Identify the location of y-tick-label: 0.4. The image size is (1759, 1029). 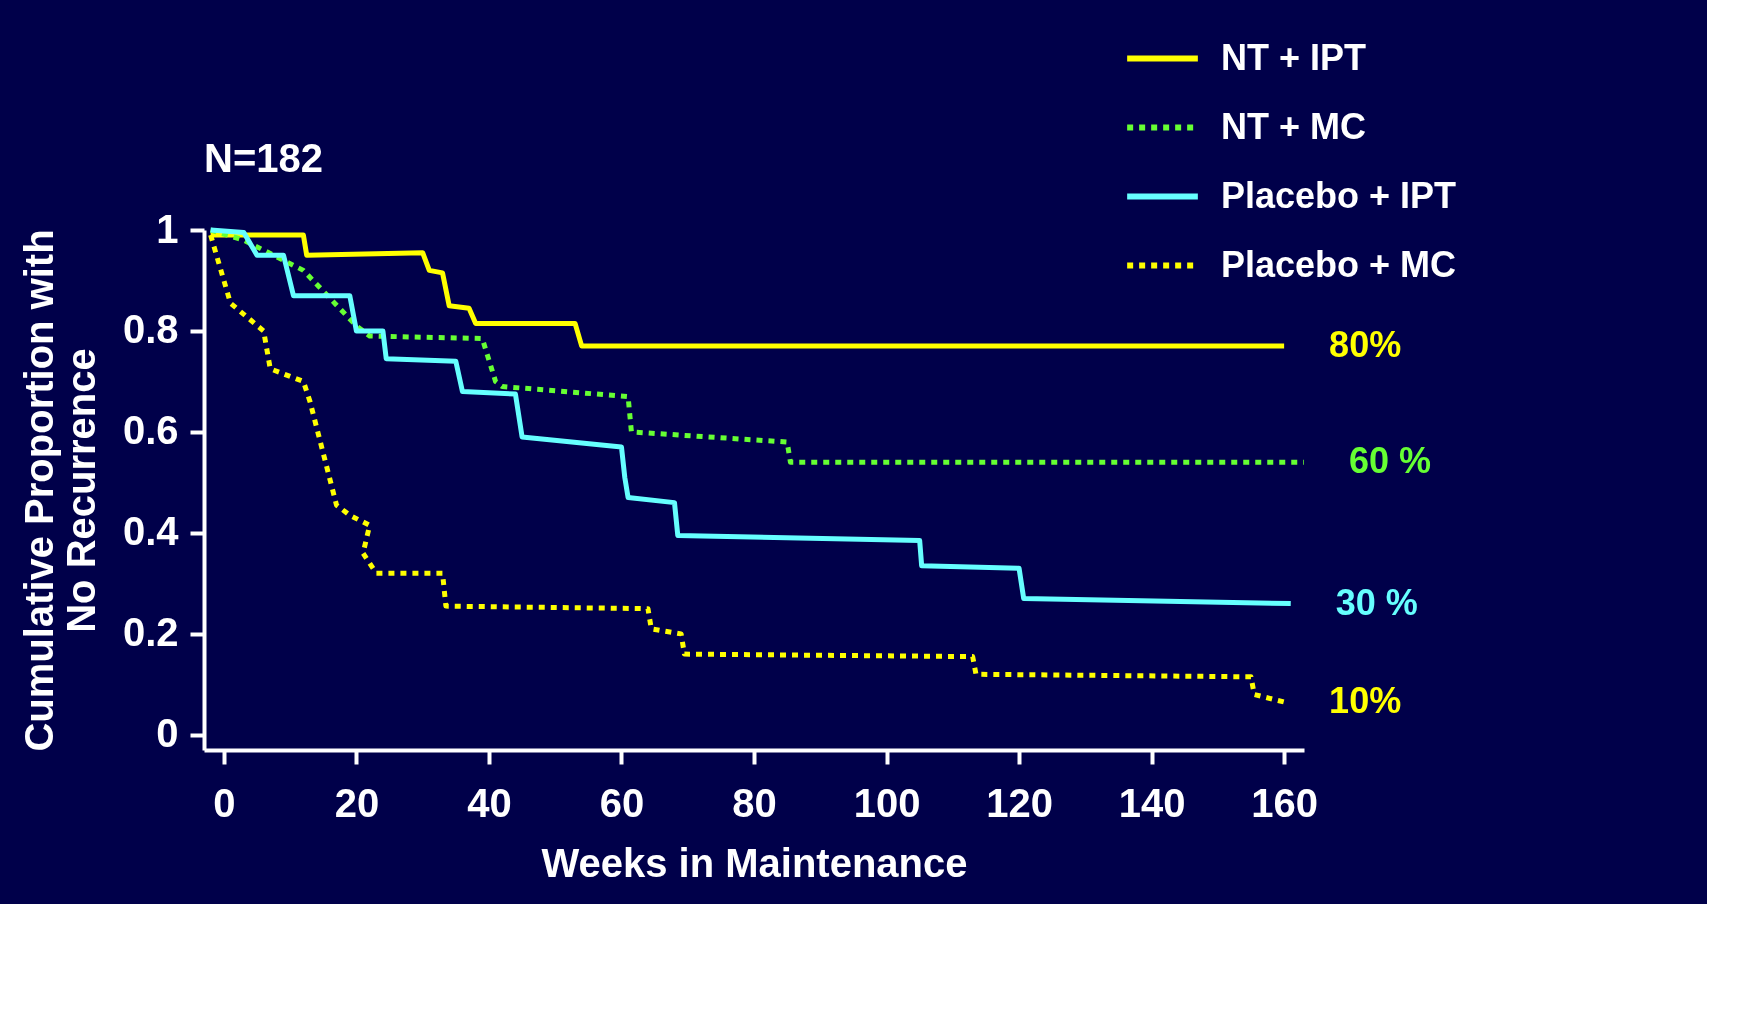
(151, 531).